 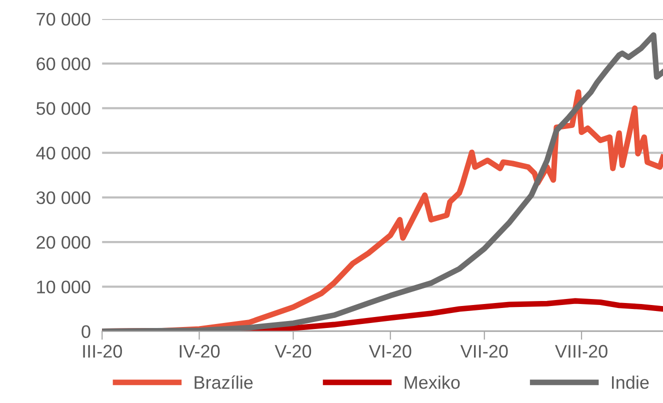 What do you see at coordinates (630, 382) in the screenshot?
I see `legend-label: Indie` at bounding box center [630, 382].